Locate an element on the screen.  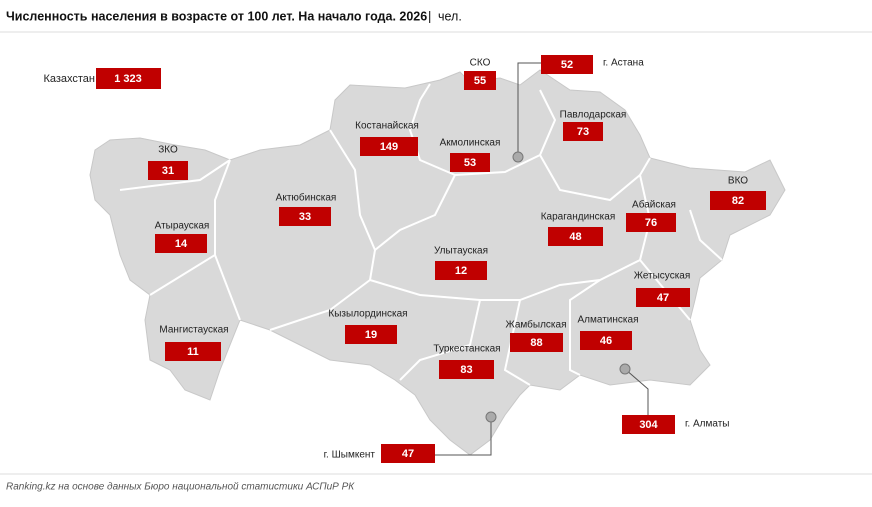
region-label: ВКО is located at coordinates (738, 181).